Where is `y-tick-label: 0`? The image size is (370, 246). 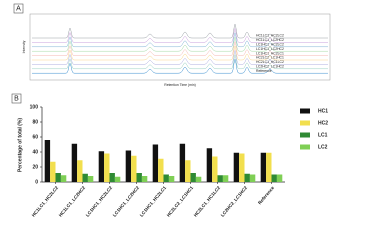
y-tick-label: 0 is located at coordinates (36, 182).